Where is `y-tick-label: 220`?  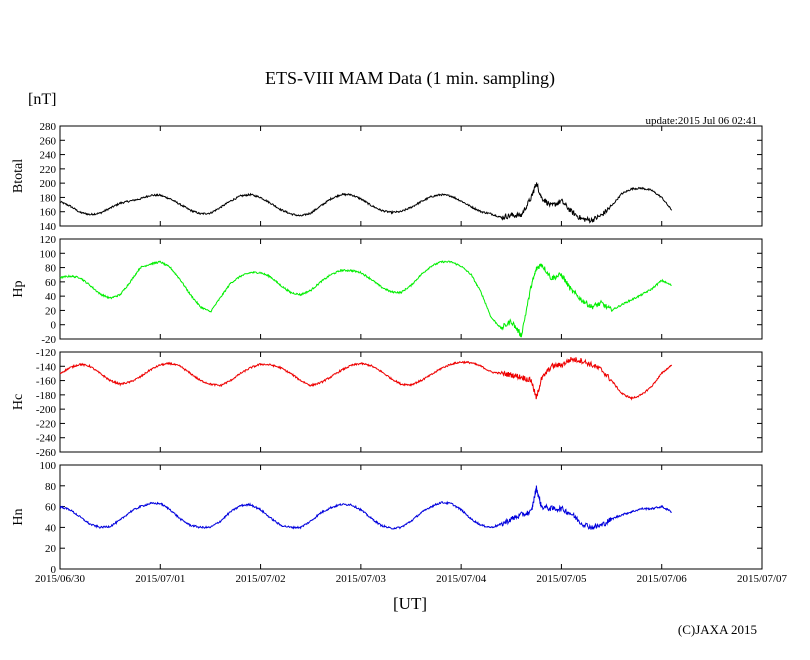 y-tick-label: 220 is located at coordinates (48, 170).